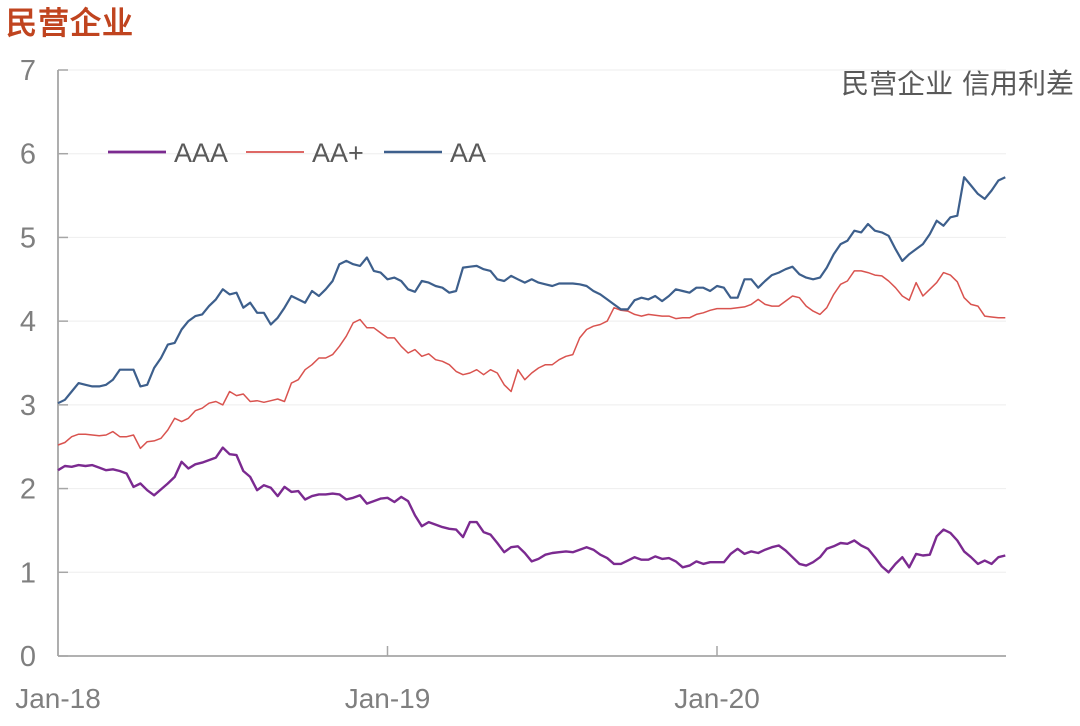 The image size is (1080, 726). What do you see at coordinates (28, 71) in the screenshot?
I see `y-tick-label: 7` at bounding box center [28, 71].